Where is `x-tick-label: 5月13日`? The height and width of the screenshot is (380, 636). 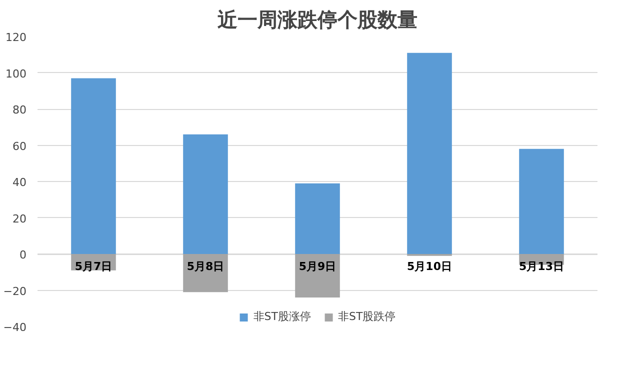 x-tick-label: 5月13日 is located at coordinates (541, 266).